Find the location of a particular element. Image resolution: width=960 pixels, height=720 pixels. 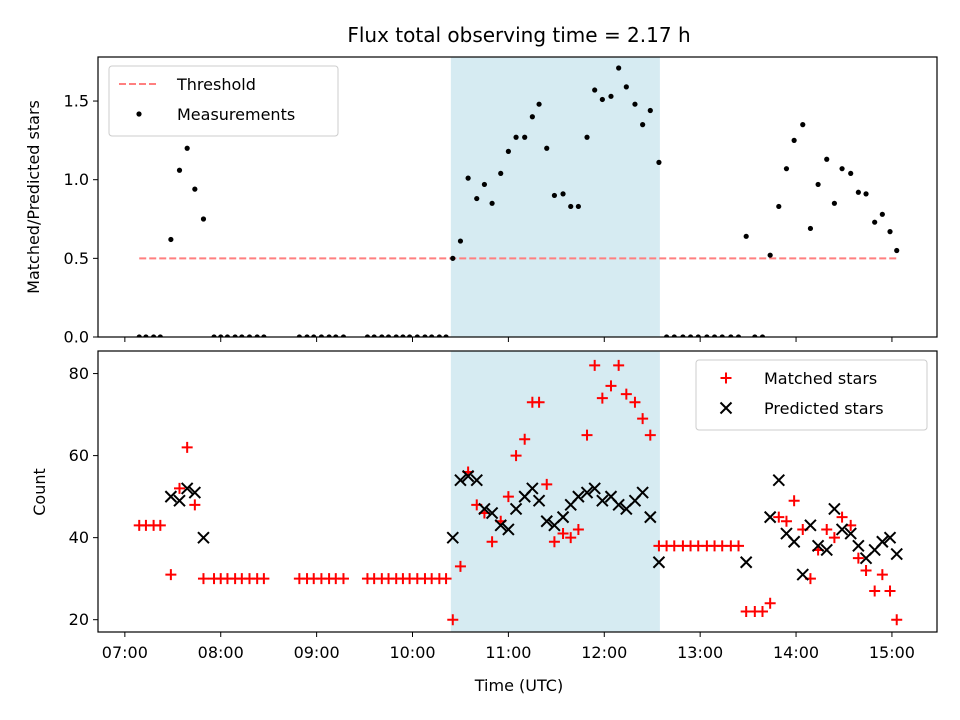

bottom-ylabel: Count is located at coordinates (39, 492).